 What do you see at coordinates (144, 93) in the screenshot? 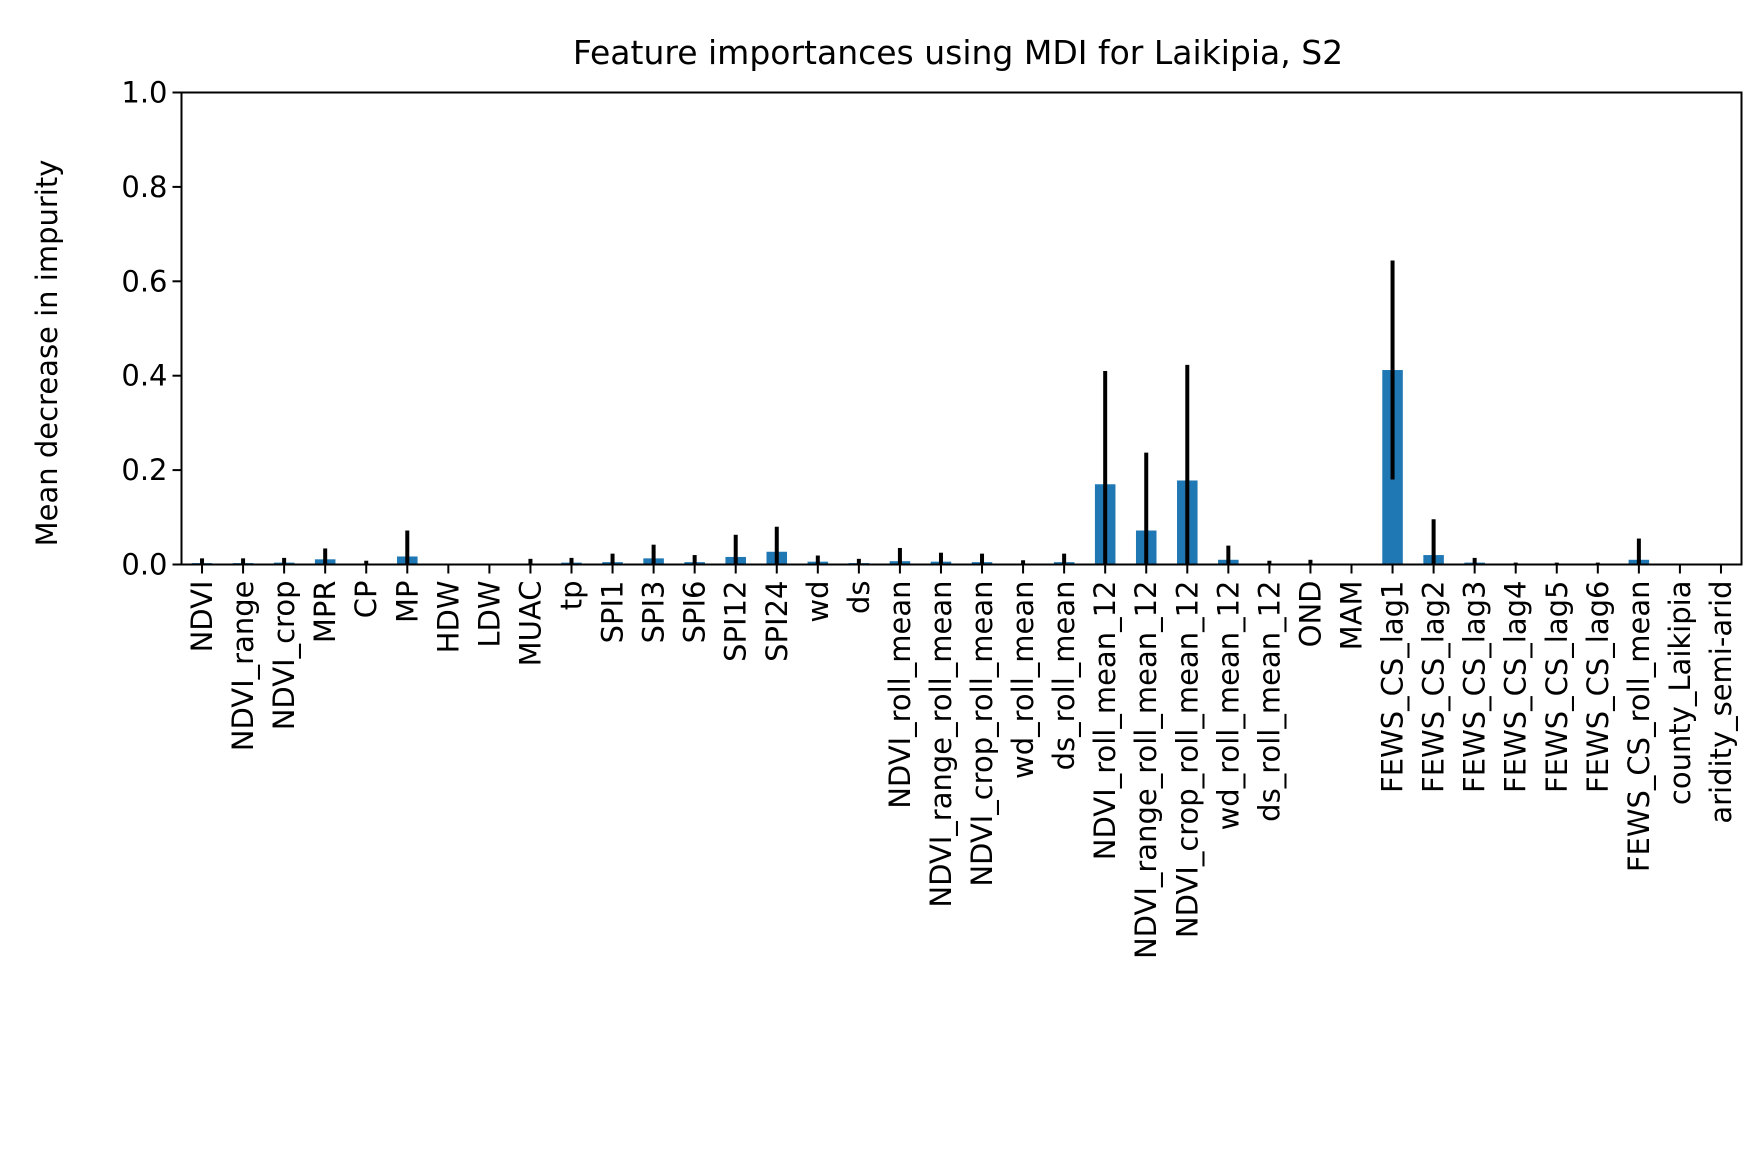
I see `y-tick-label: 1.0` at bounding box center [144, 93].